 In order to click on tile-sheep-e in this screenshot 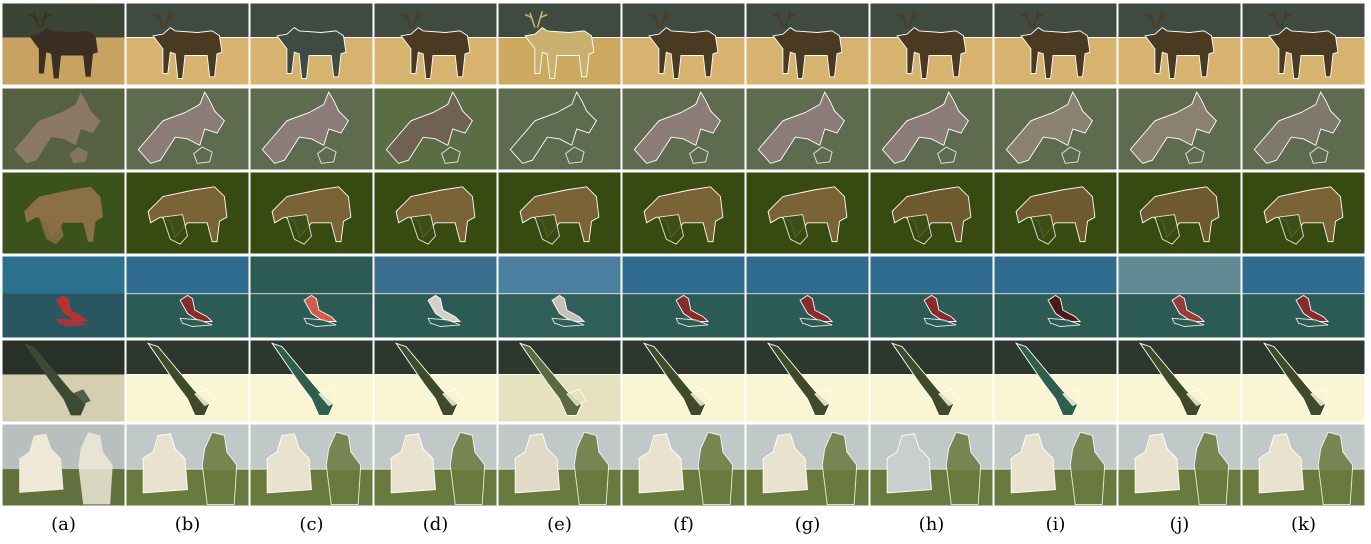, I will do `click(559, 213)`.